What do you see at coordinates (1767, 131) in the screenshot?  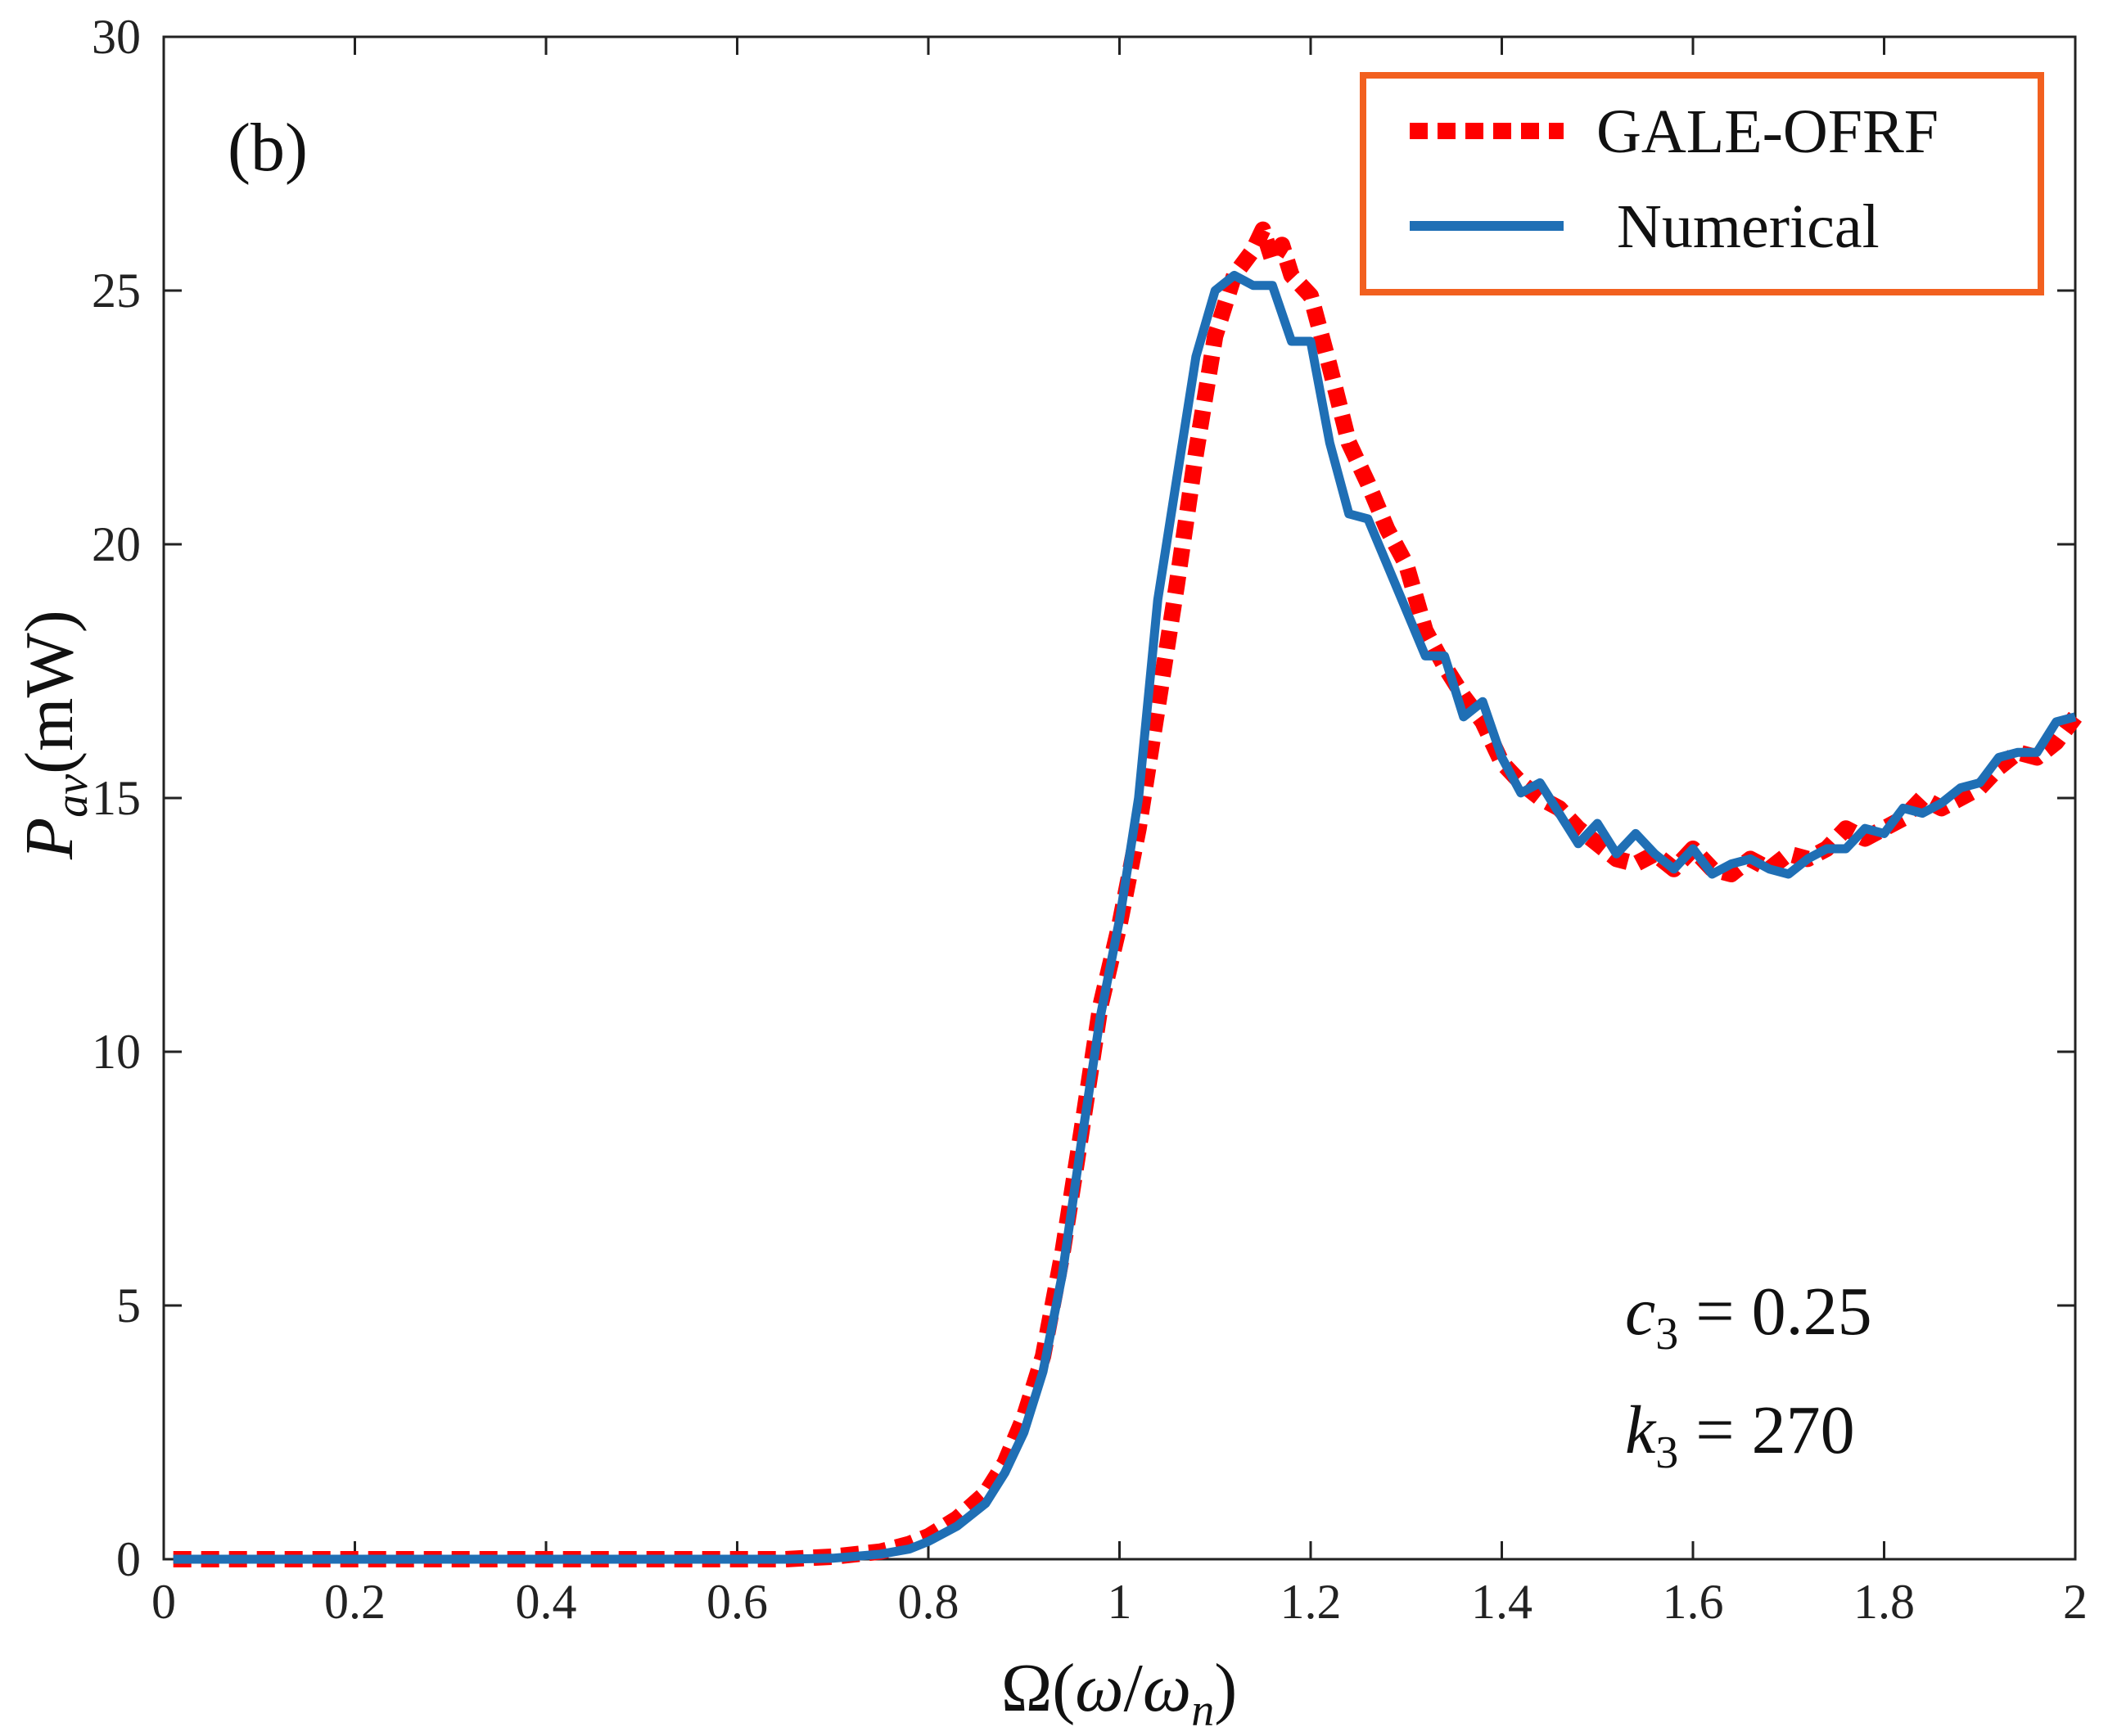 I see `legend-label-gale-ofrf: GALE-OFRF` at bounding box center [1767, 131].